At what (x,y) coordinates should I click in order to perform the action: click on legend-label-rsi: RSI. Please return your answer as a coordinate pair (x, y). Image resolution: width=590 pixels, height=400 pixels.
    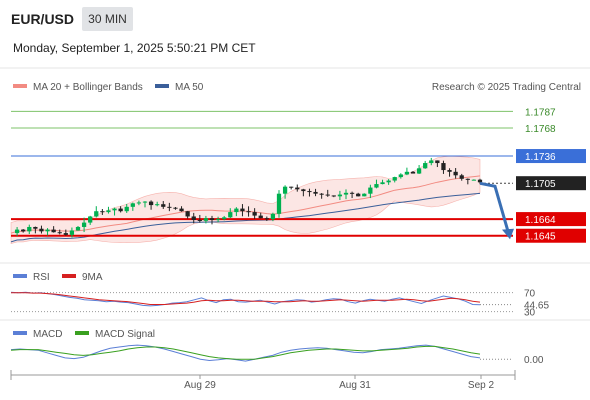
    Looking at the image, I should click on (41, 277).